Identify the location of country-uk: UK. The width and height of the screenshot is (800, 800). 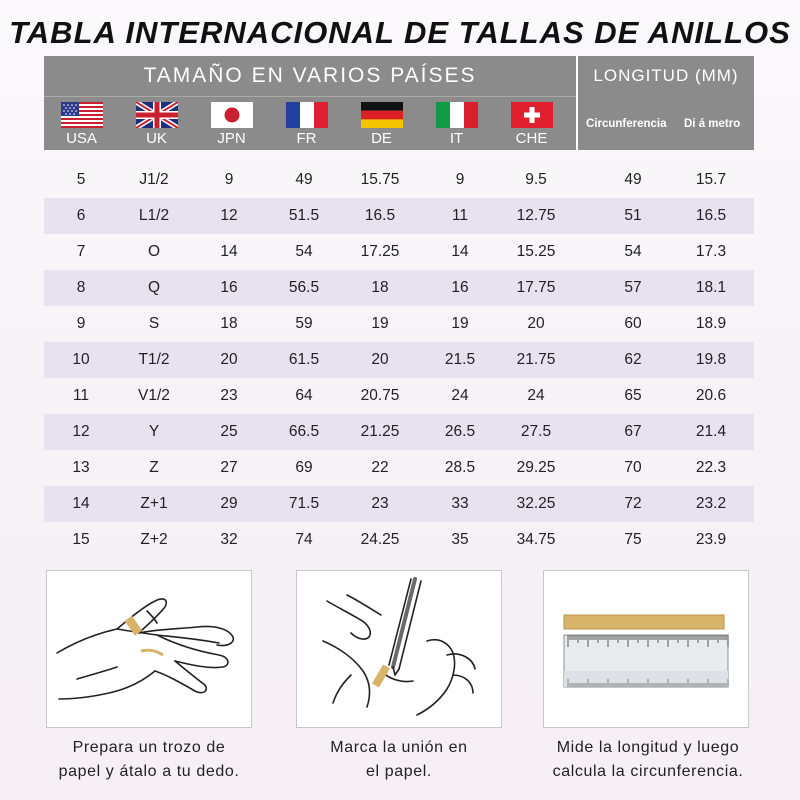
(156, 125).